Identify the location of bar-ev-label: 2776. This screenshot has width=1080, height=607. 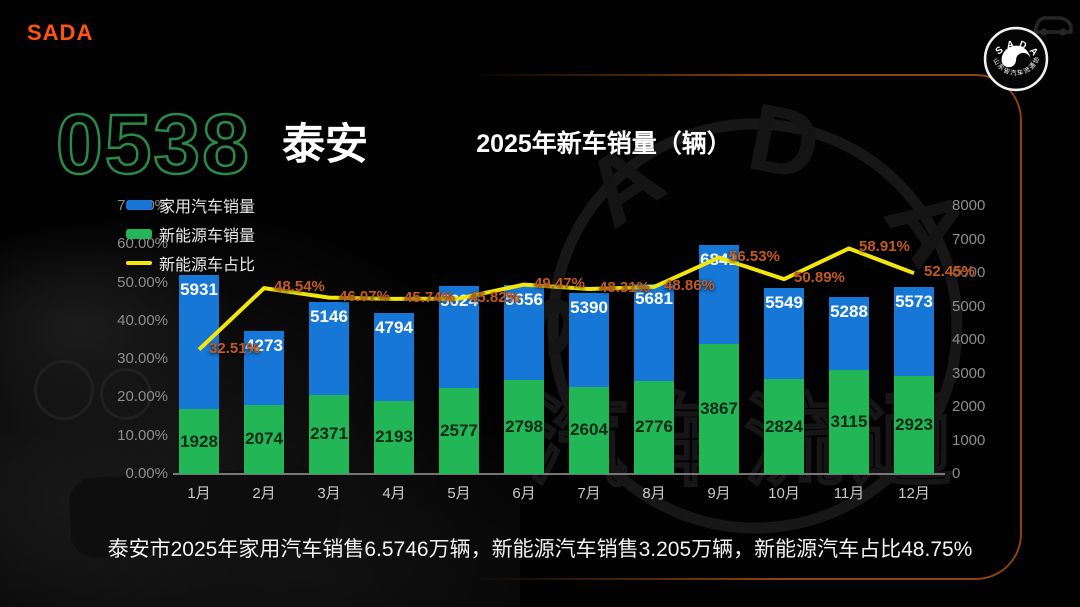
(654, 427).